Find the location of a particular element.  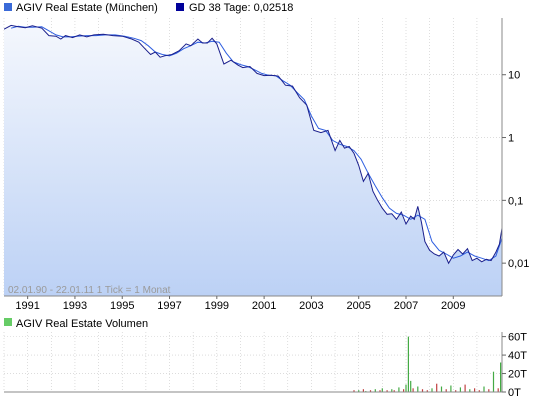

volume-y-ticks: 0T 20T 40T 60T is located at coordinates (514, 365).